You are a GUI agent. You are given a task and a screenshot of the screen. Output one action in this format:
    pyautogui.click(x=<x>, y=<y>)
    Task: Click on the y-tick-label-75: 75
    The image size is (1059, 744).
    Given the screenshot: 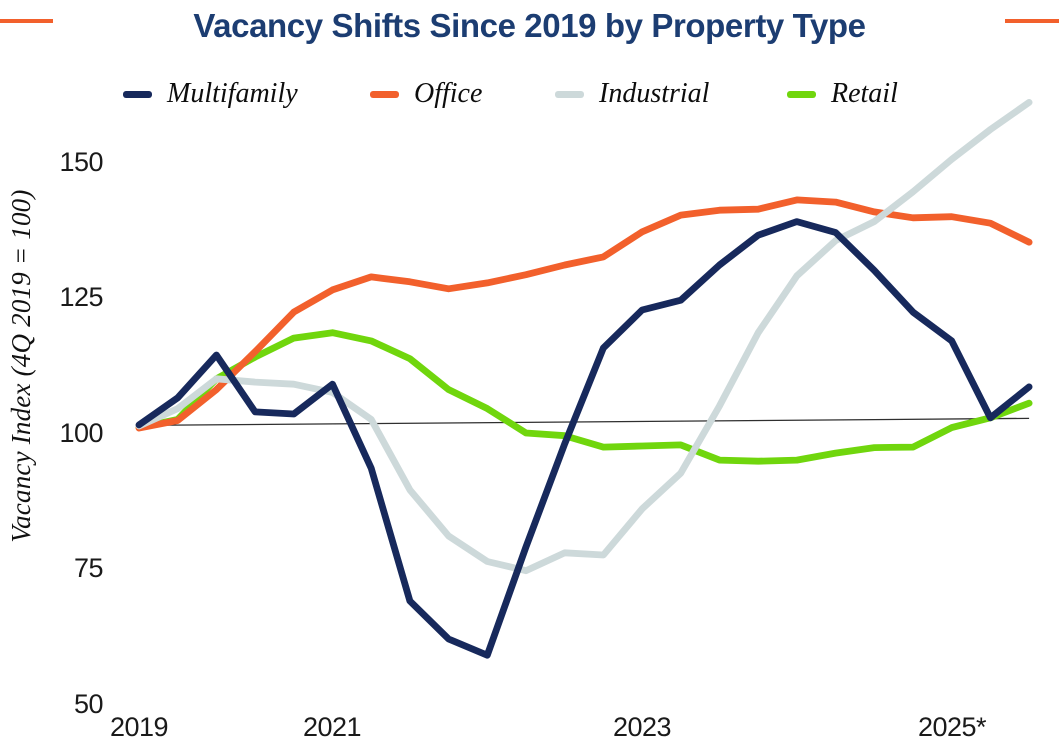 What is the action you would take?
    pyautogui.click(x=88, y=568)
    